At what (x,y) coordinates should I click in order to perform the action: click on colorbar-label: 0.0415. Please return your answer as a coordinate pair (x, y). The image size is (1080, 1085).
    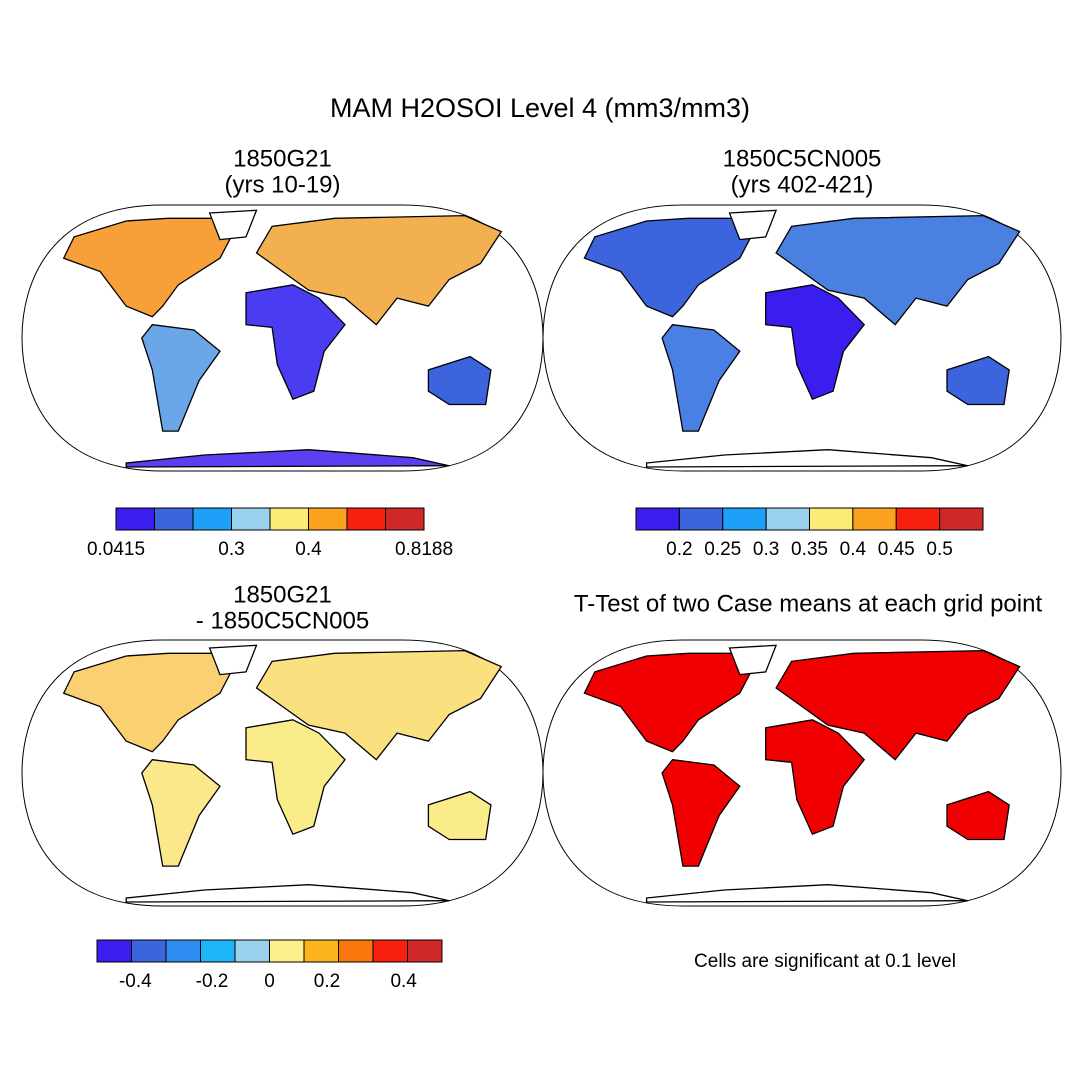
    Looking at the image, I should click on (116, 549).